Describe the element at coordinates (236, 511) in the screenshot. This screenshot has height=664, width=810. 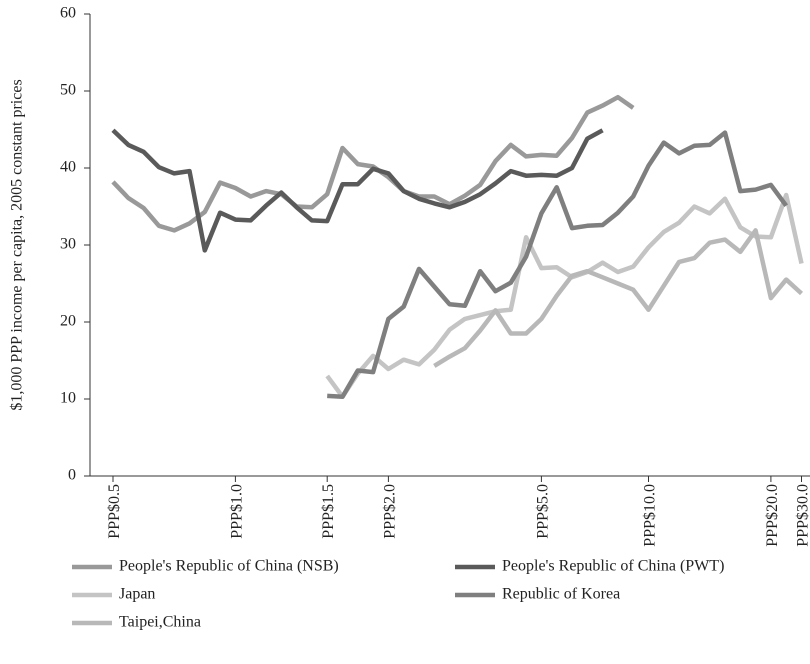
I see `x-tick-label: PPP$1.0` at that location.